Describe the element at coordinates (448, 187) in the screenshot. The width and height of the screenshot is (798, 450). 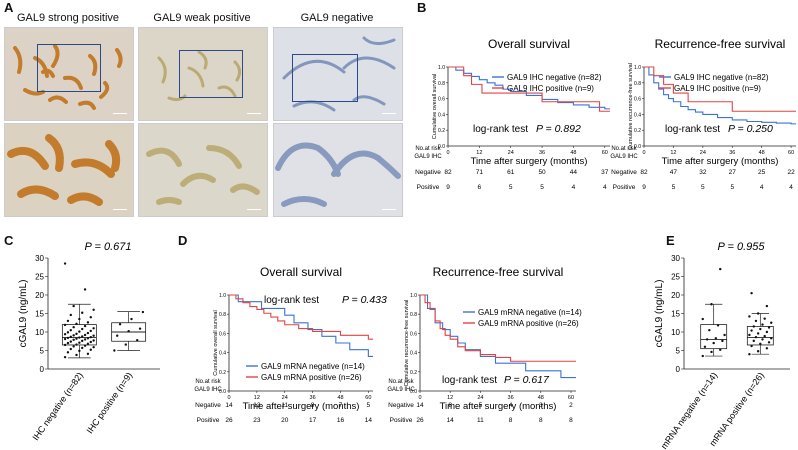
I see `risk-value: 9` at that location.